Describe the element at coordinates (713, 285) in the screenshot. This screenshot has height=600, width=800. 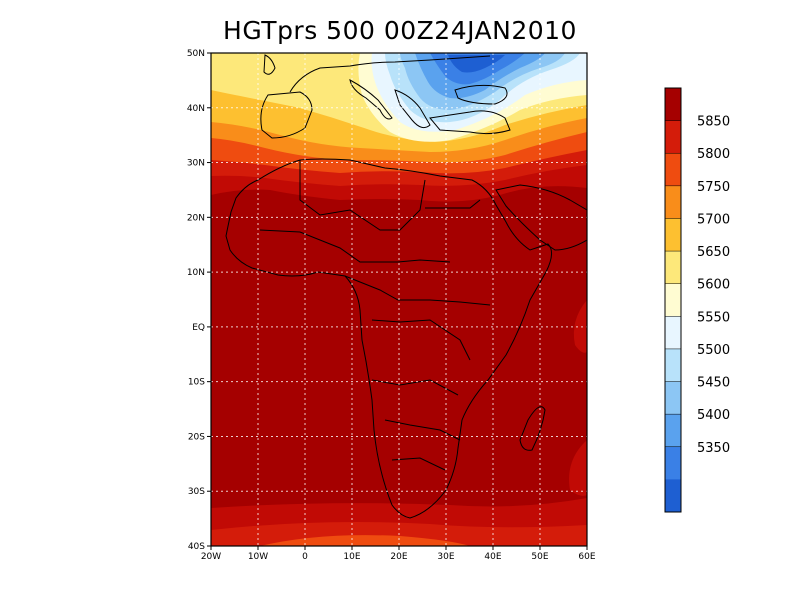
I see `colorbar-label: 5600` at that location.